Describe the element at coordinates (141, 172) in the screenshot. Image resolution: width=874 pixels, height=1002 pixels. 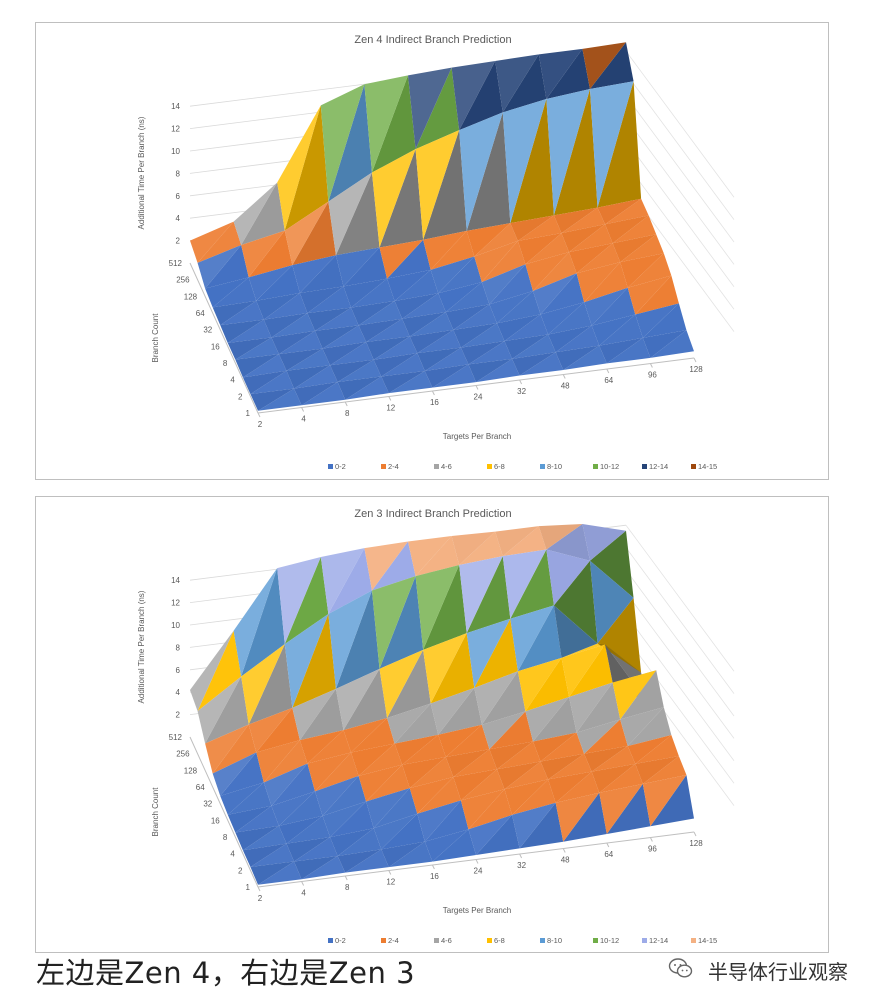
I see `z-axis-title: Additional Time Per Branch (ns)` at that location.